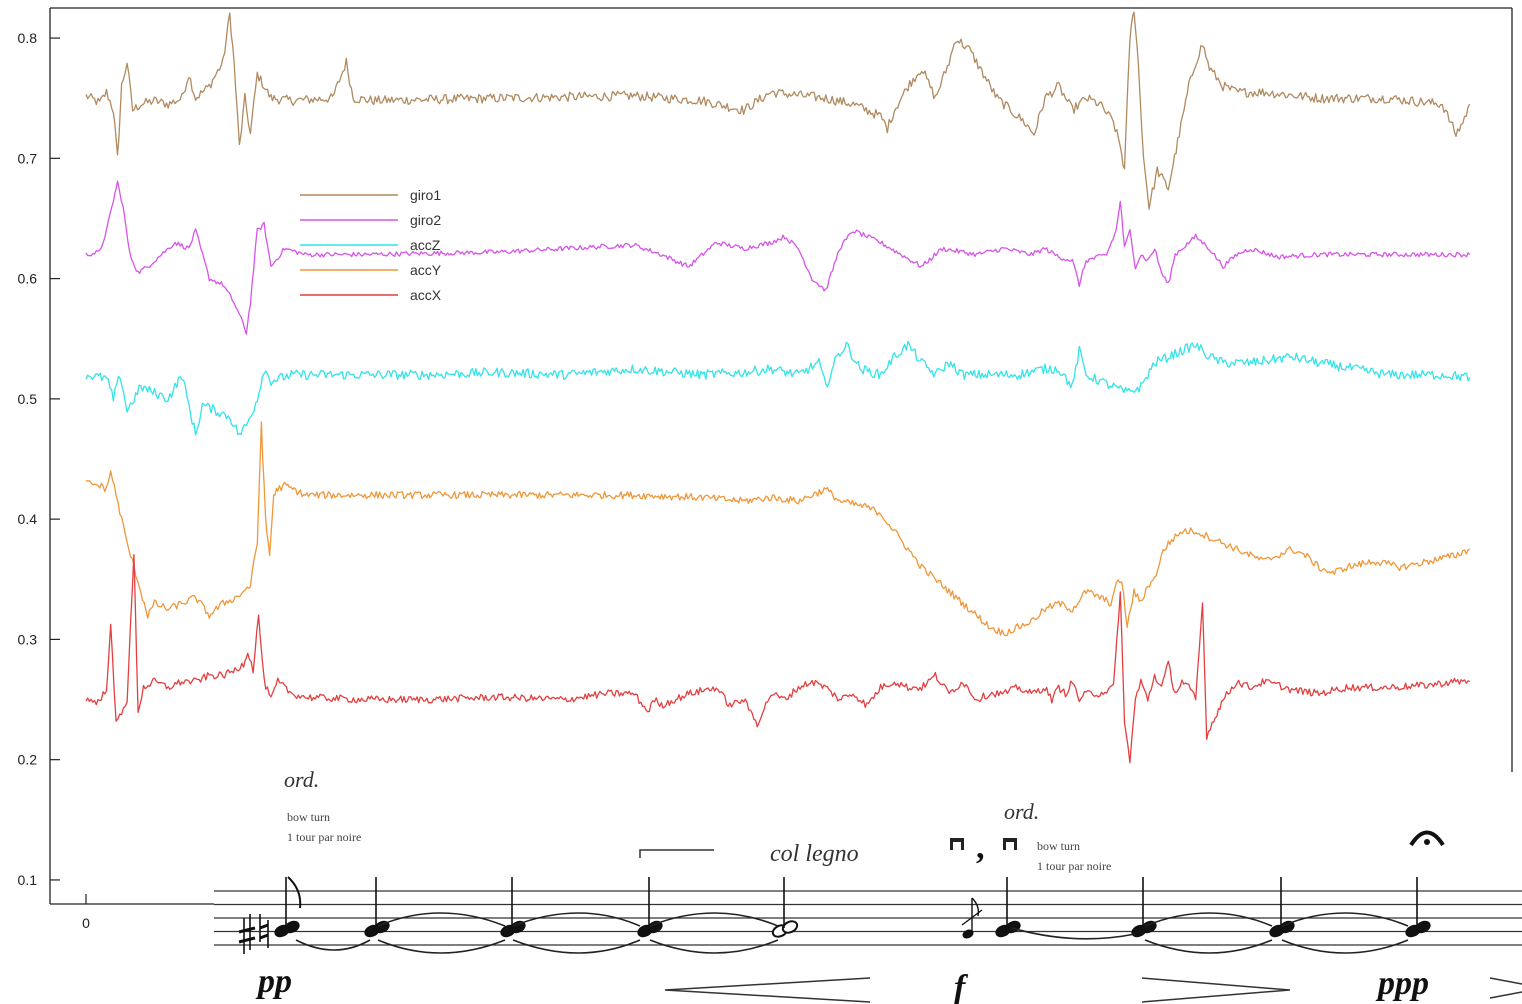  I want to click on staff-lines, so click(868, 918).